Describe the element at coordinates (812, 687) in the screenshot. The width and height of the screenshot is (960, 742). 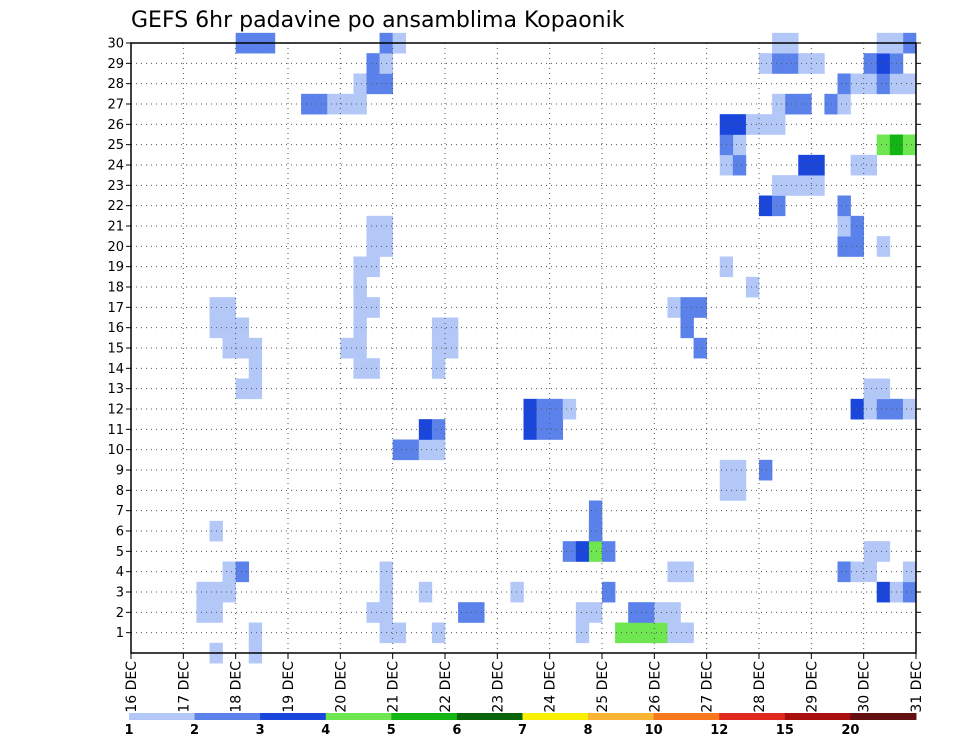
I see `x-tick-label: 29 DEC` at that location.